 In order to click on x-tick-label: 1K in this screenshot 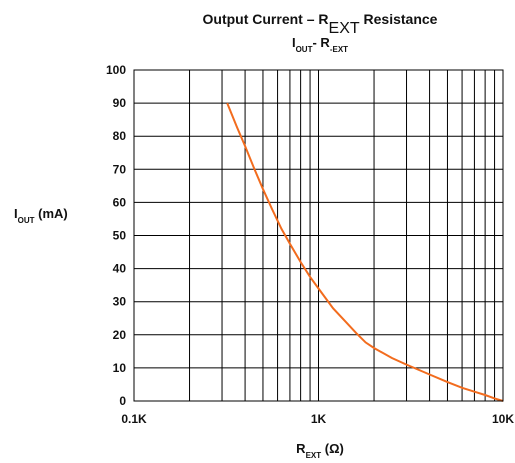, I will do `click(319, 419)`.